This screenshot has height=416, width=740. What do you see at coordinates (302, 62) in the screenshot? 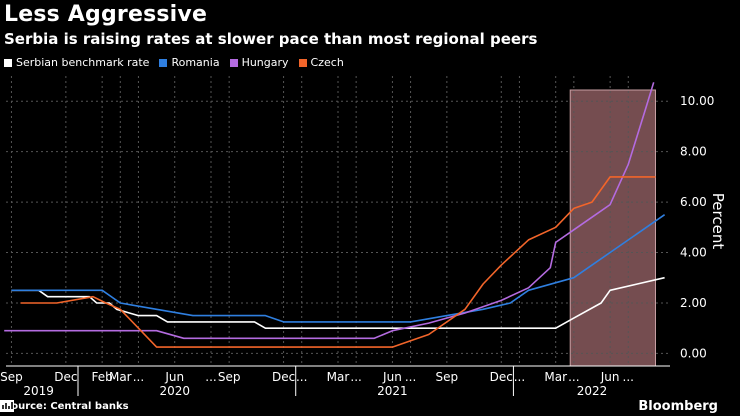
I see `legend-swatch-czech` at bounding box center [302, 62].